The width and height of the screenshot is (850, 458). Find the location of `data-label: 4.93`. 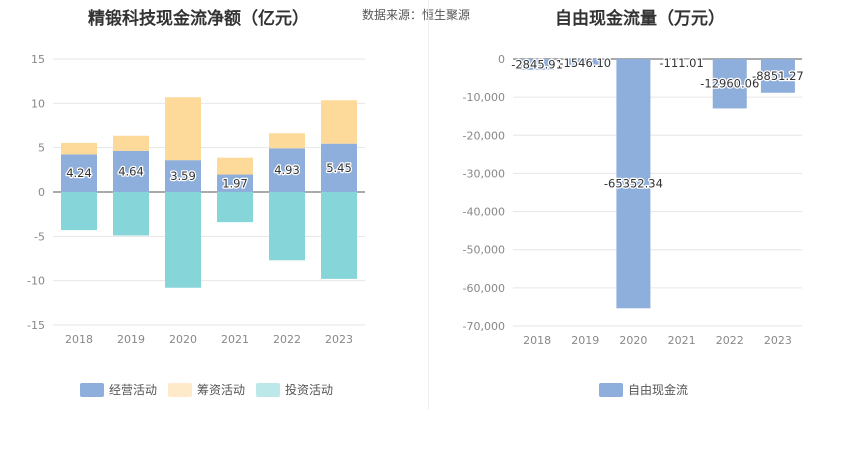

data-label: 4.93 is located at coordinates (287, 170).